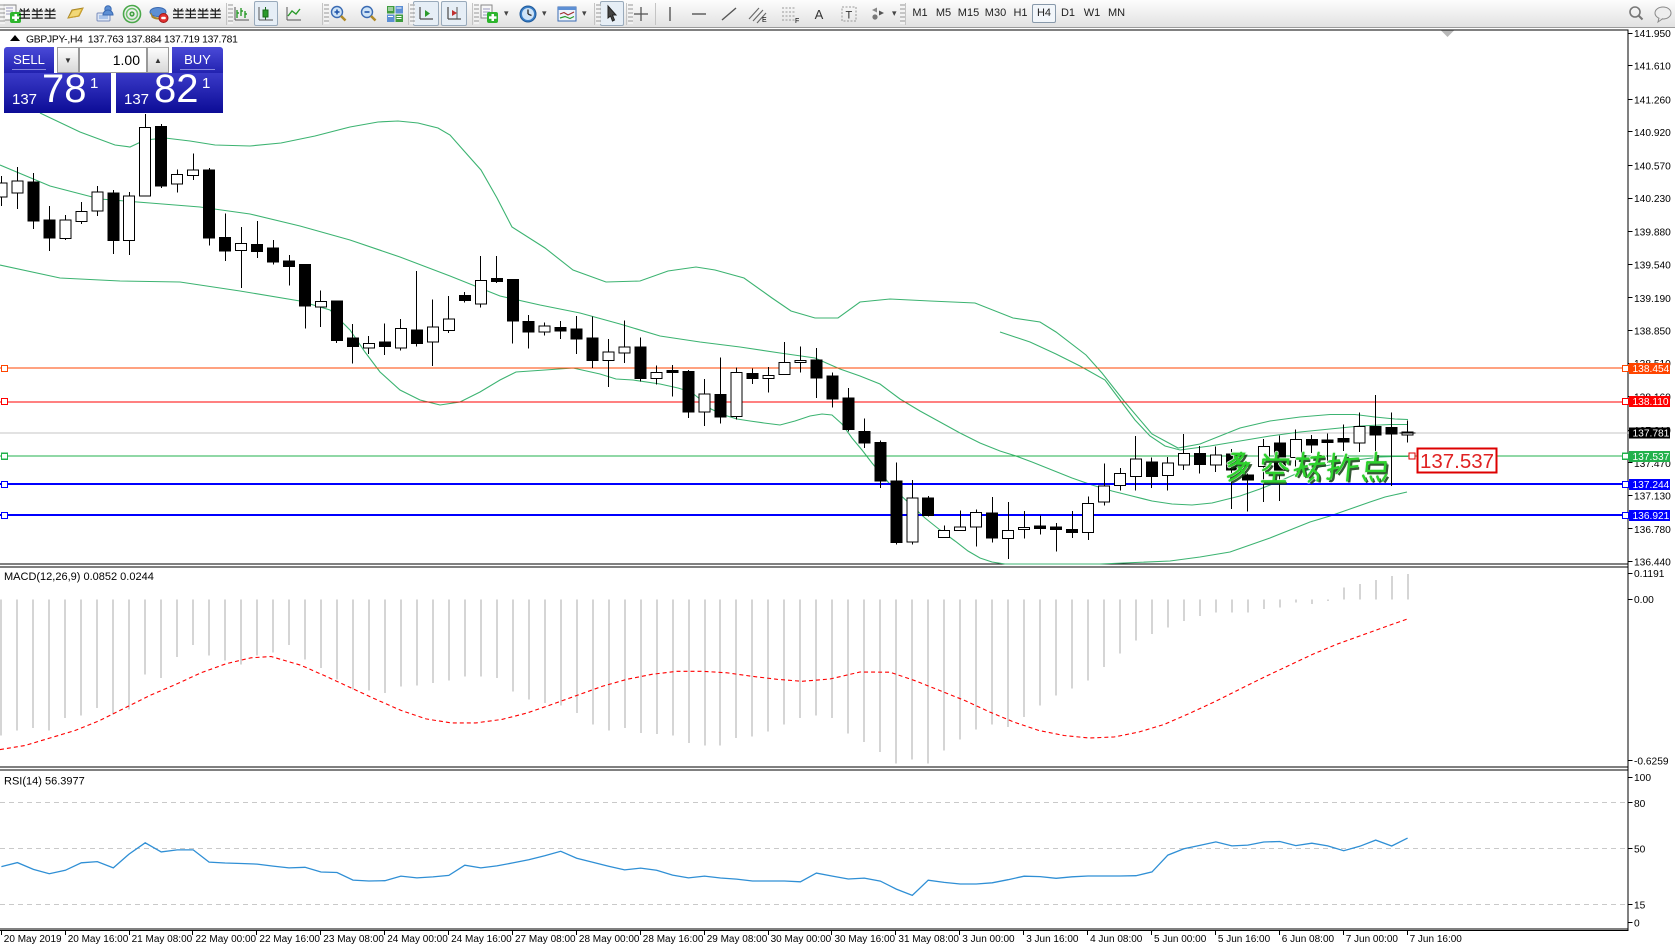 The image size is (1675, 950). I want to click on svg-text: 139.880, so click(1652, 233).